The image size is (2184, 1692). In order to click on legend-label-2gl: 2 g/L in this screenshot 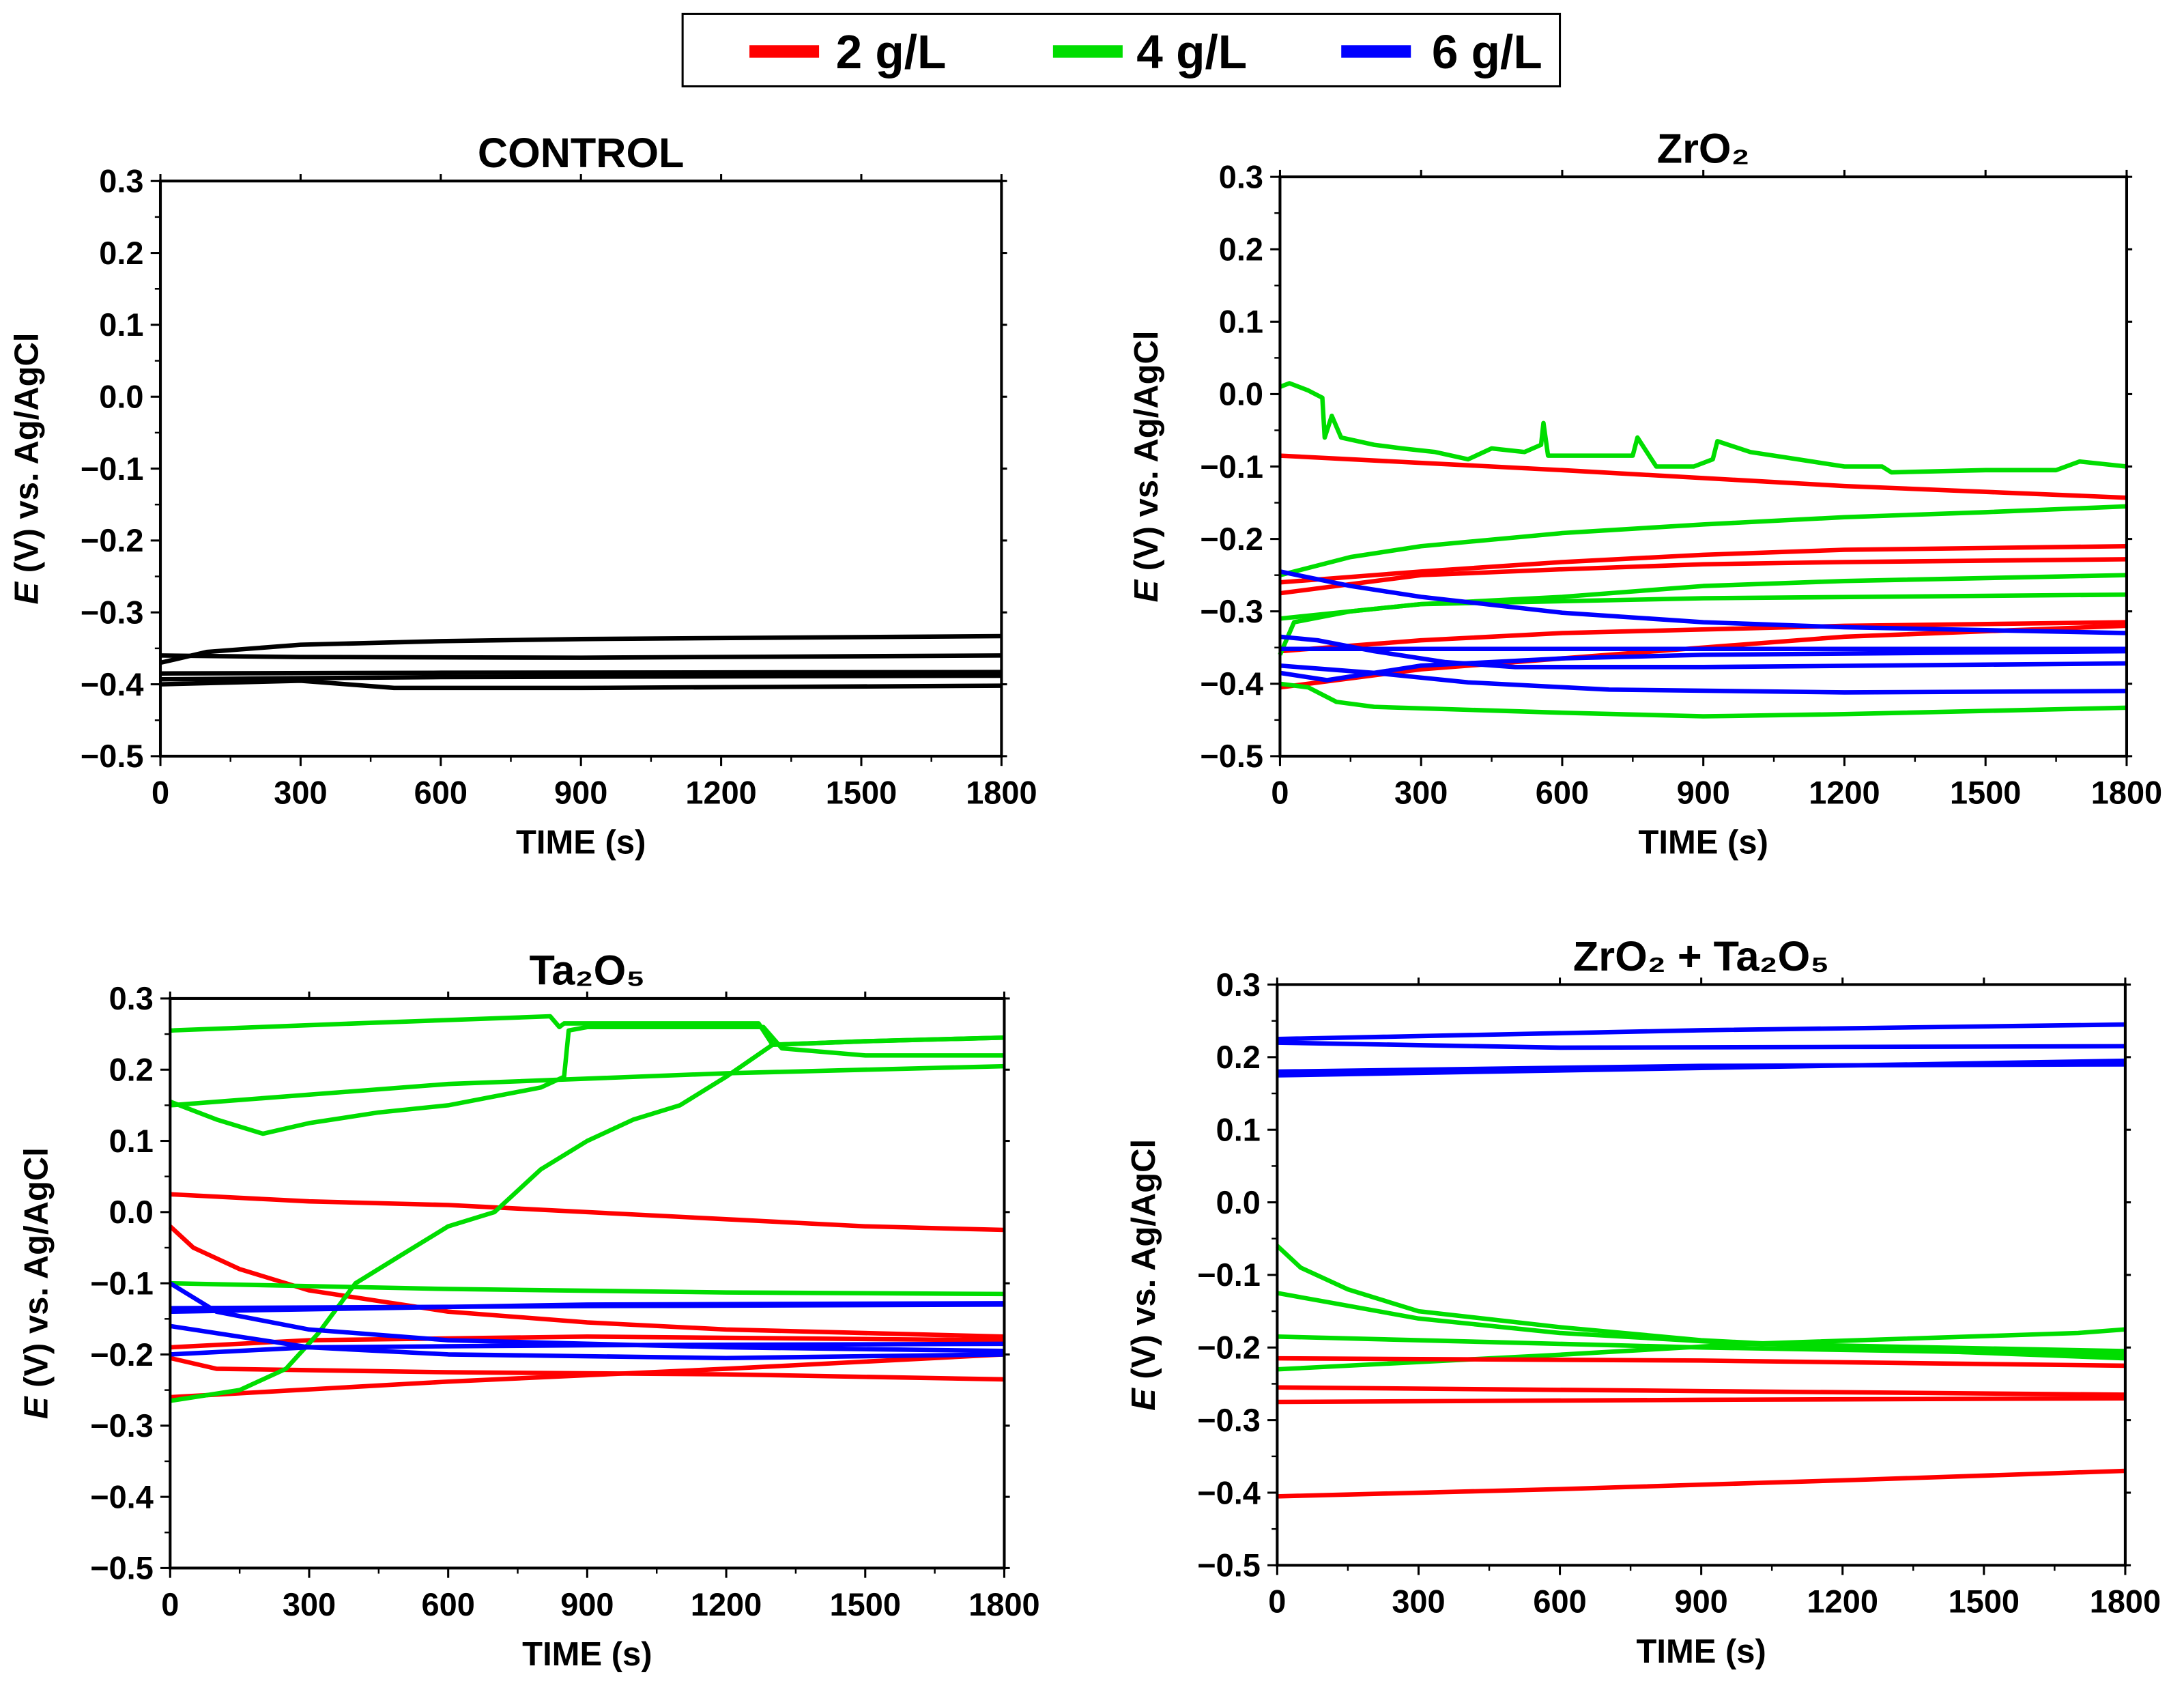, I will do `click(891, 51)`.